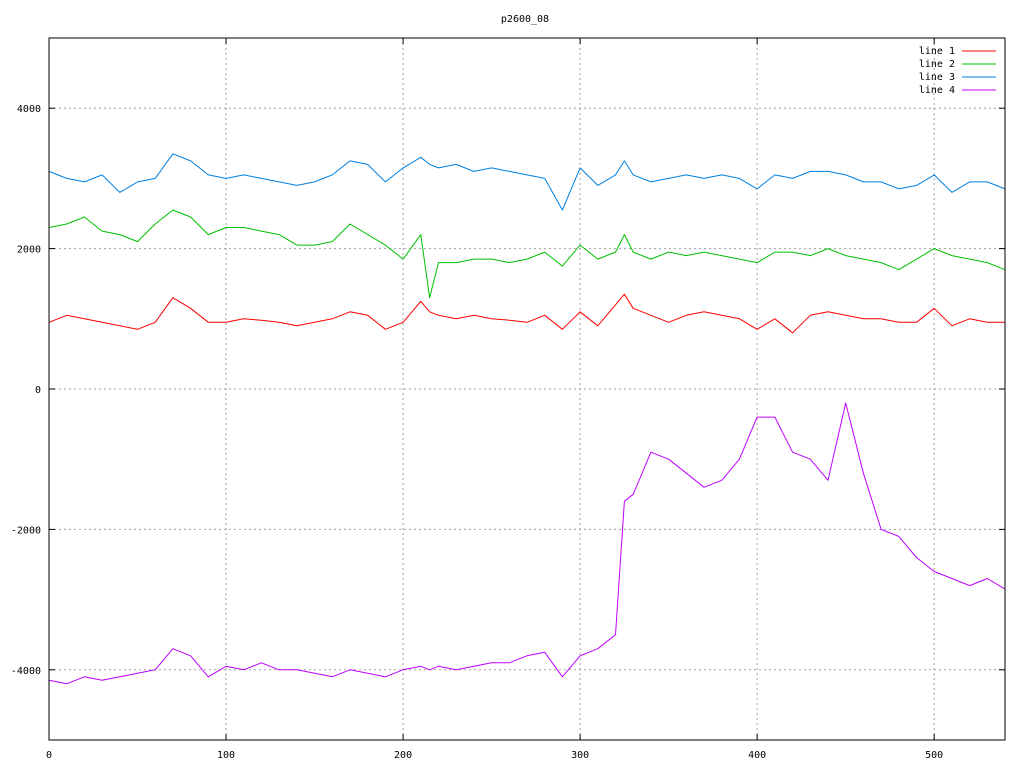 The height and width of the screenshot is (768, 1024). What do you see at coordinates (26, 530) in the screenshot?
I see `y-tick-label: -2000` at bounding box center [26, 530].